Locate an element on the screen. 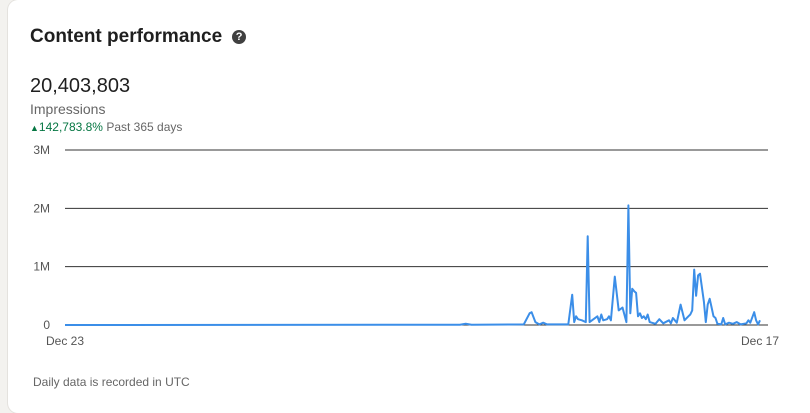 The height and width of the screenshot is (413, 810). footer-note: Daily data is recorded in UTC is located at coordinates (111, 382).